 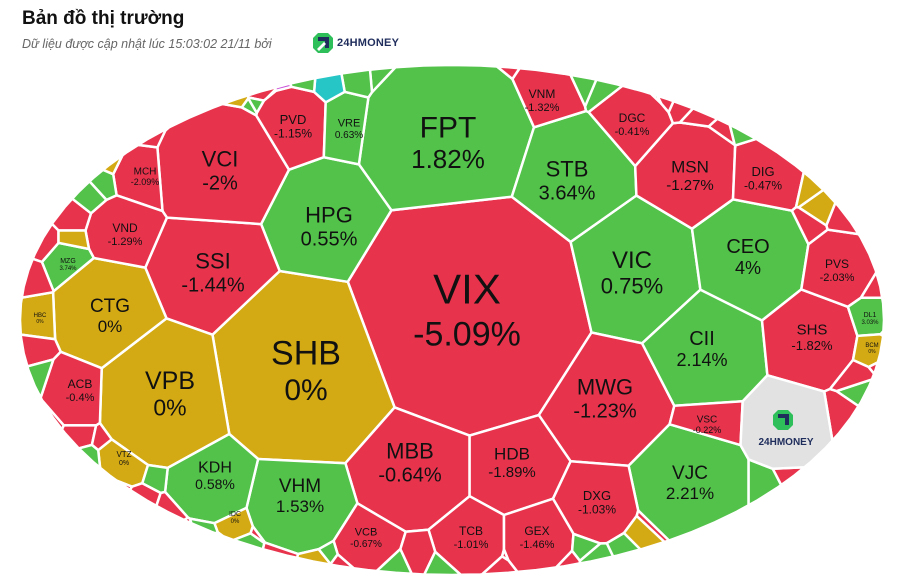 What do you see at coordinates (597, 495) in the screenshot?
I see `ticker-label: DXG` at bounding box center [597, 495].